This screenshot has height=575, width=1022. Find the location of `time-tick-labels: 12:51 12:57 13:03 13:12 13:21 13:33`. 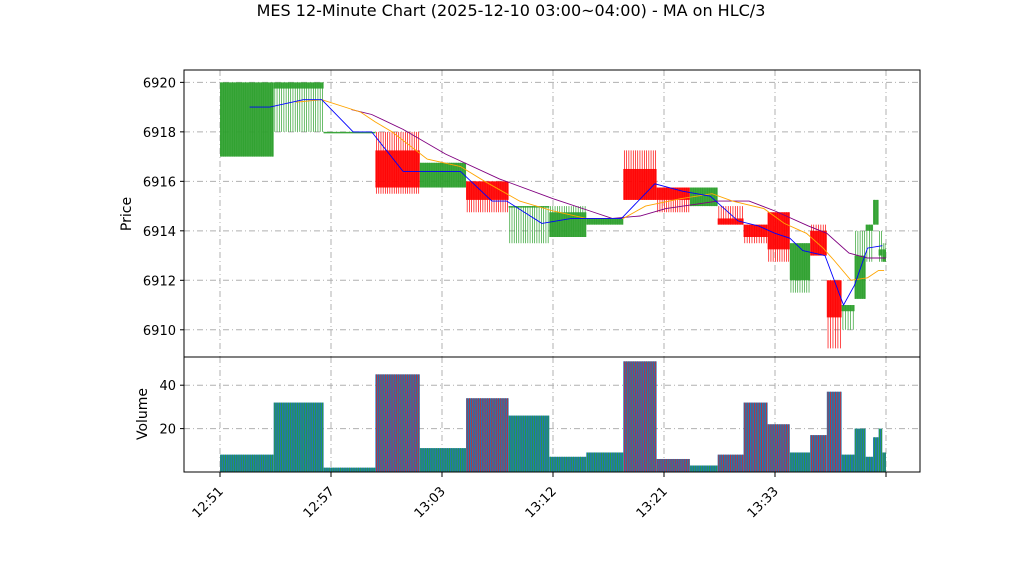

time-tick-labels: 12:51 12:57 13:03 13:12 13:21 13:33 is located at coordinates (538, 496).